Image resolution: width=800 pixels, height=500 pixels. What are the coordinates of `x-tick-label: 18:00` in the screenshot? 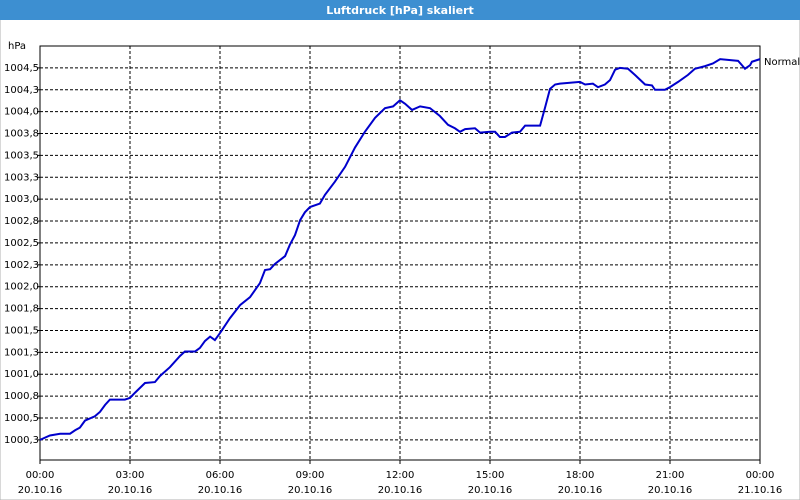 It's located at (580, 475).